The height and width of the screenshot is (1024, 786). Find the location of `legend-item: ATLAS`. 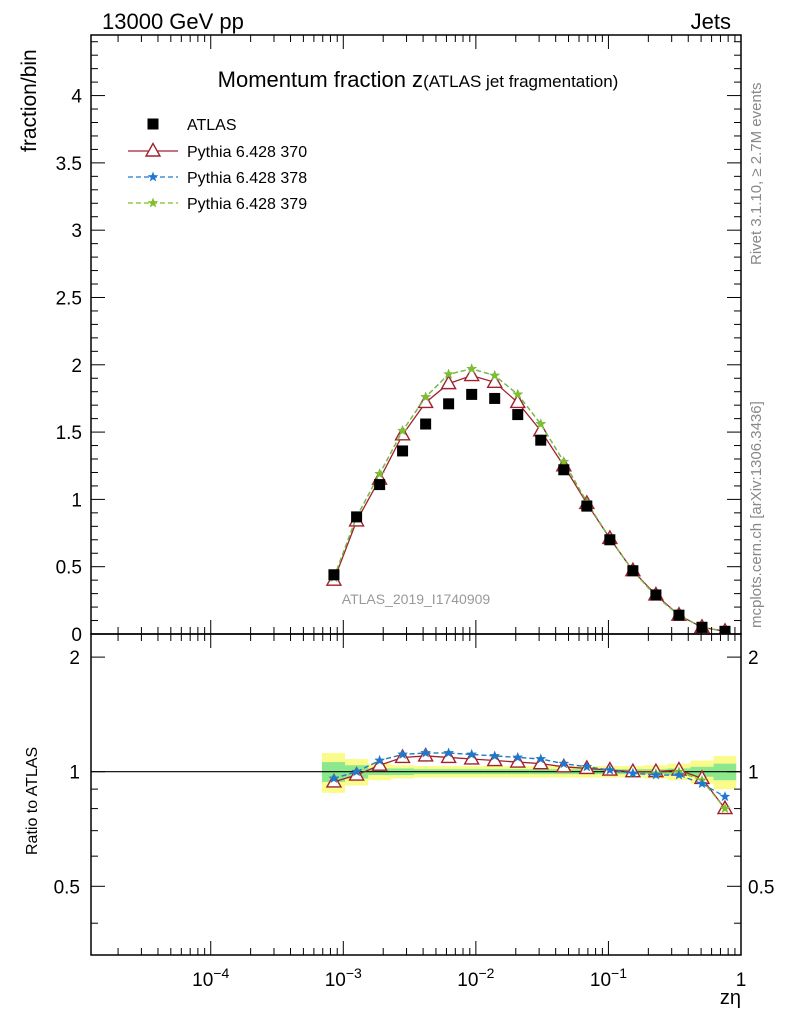

legend-item: ATLAS is located at coordinates (192, 125).